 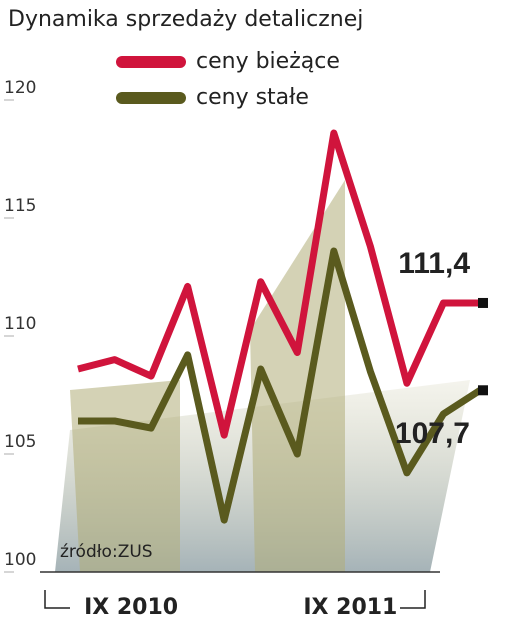 What do you see at coordinates (350, 607) in the screenshot?
I see `x-tick-label: IX 2011` at bounding box center [350, 607].